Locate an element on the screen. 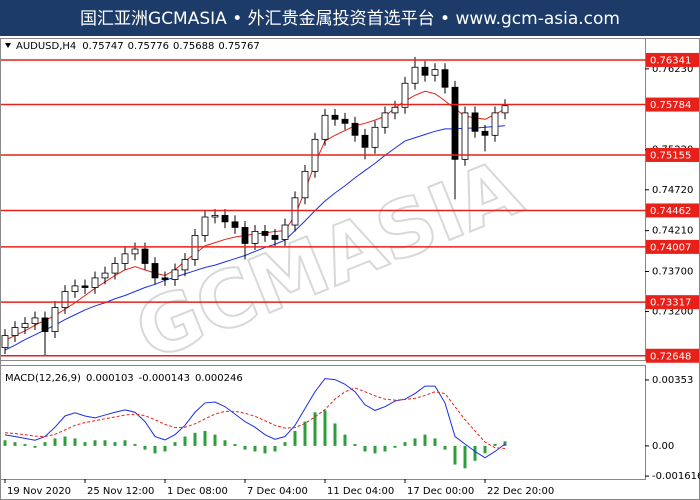 The width and height of the screenshot is (700, 500). level-label: 0.74462 is located at coordinates (670, 211).